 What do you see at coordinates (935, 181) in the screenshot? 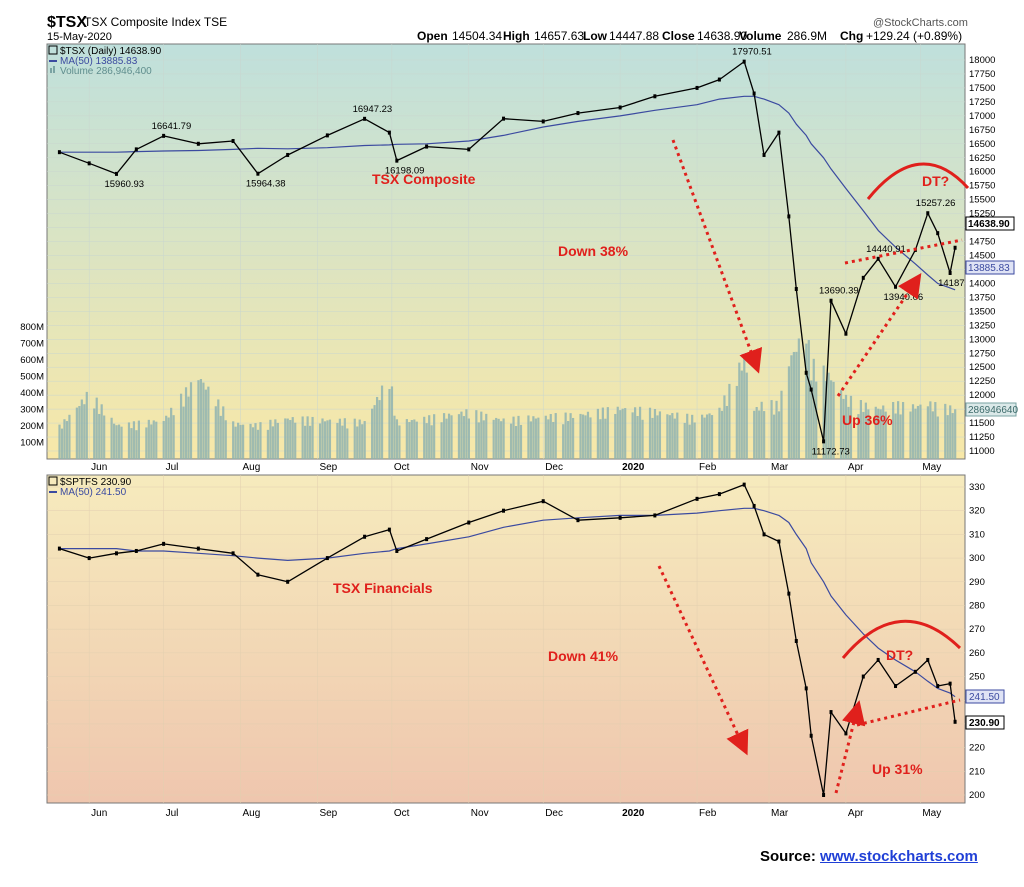
I see `label-dt-top: DT?` at bounding box center [935, 181].